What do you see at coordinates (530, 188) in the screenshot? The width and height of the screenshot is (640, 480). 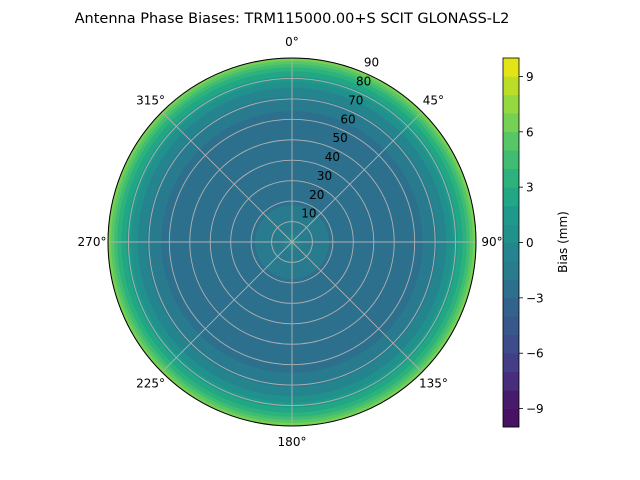 I see `colorbar-tick-label: 3` at bounding box center [530, 188].